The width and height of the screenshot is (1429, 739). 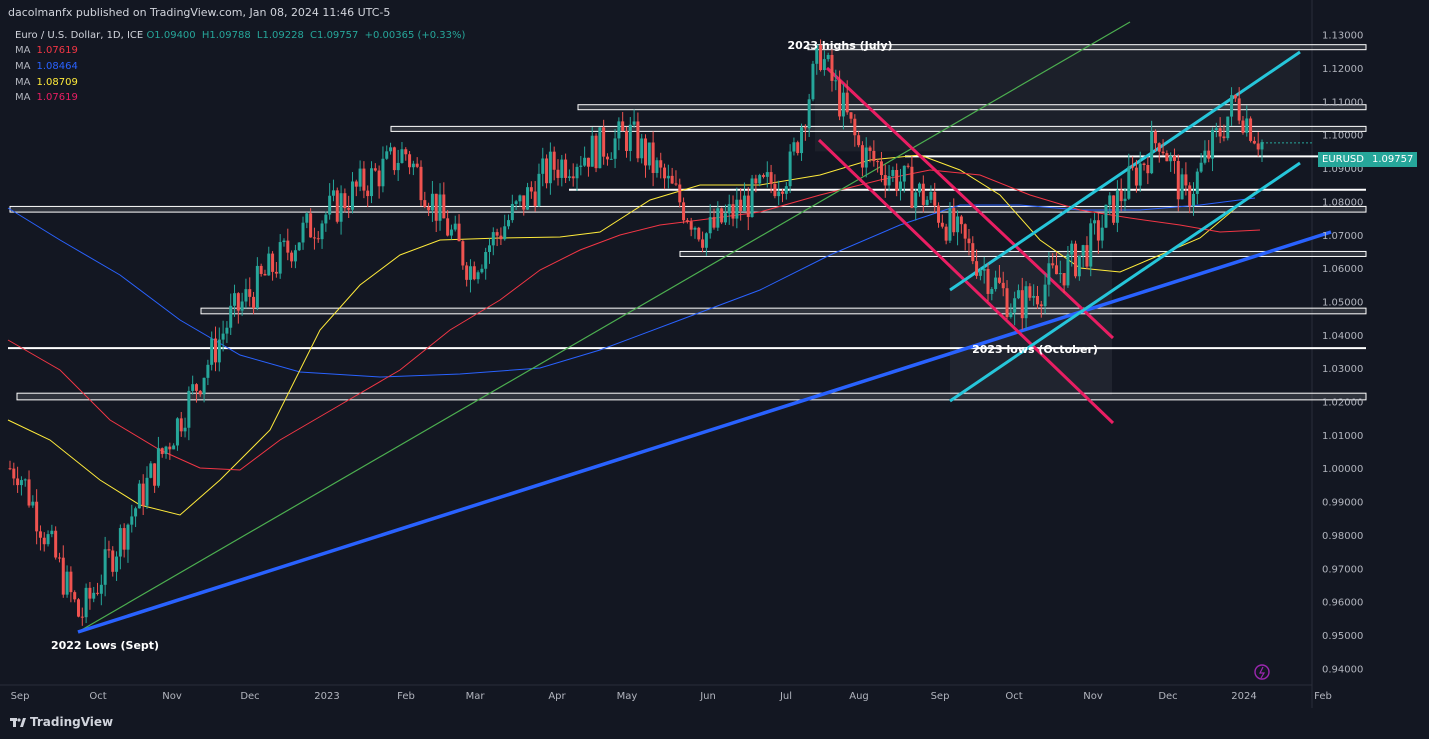 I want to click on descending-channel-upper, so click(x=970, y=203).